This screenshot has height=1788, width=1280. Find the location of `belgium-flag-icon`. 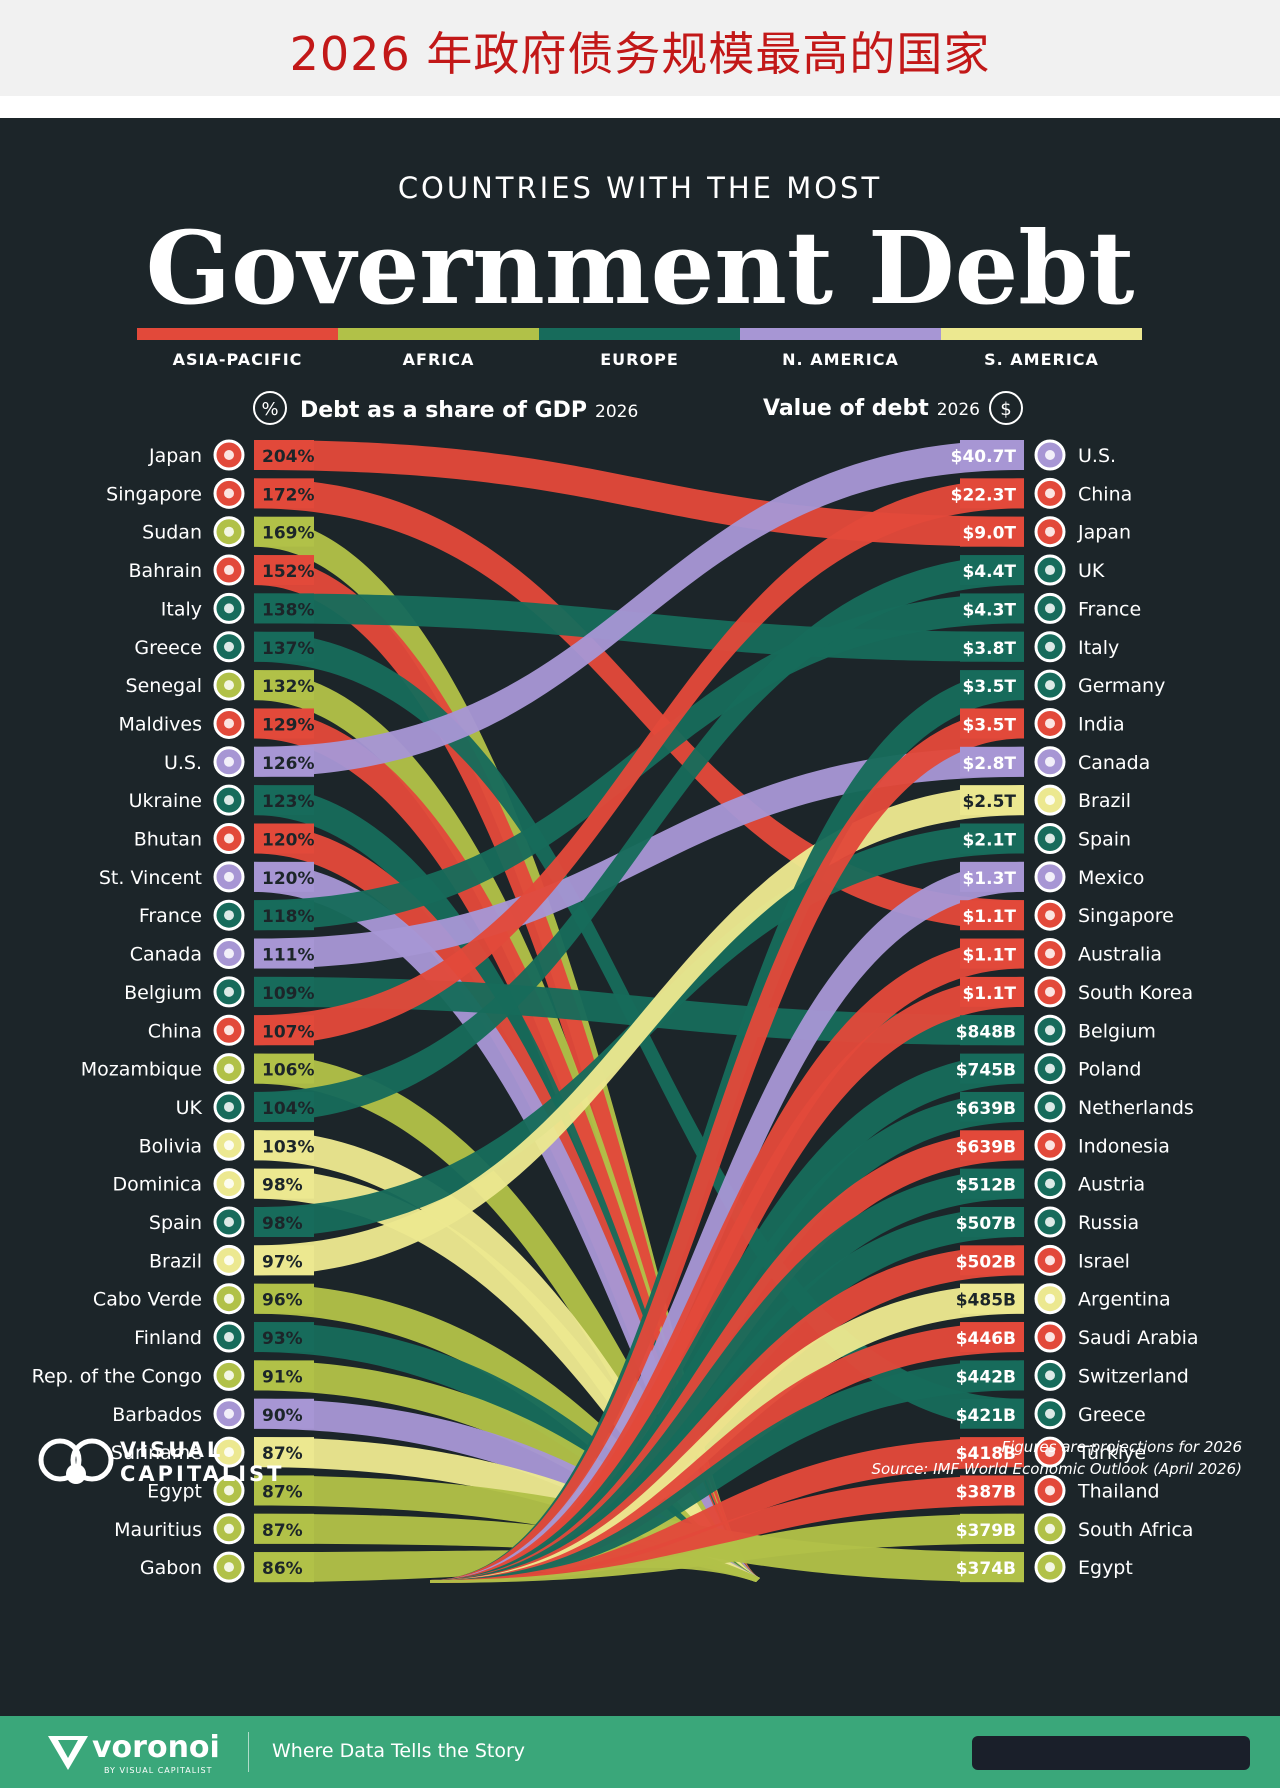

belgium-flag-icon is located at coordinates (229, 992).